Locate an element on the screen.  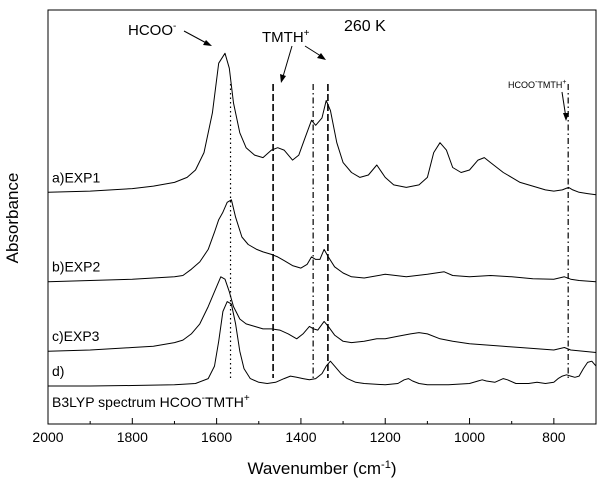
b3lyp-label: B3LYP spectrum HCOO-TMTH+ is located at coordinates (151, 401).